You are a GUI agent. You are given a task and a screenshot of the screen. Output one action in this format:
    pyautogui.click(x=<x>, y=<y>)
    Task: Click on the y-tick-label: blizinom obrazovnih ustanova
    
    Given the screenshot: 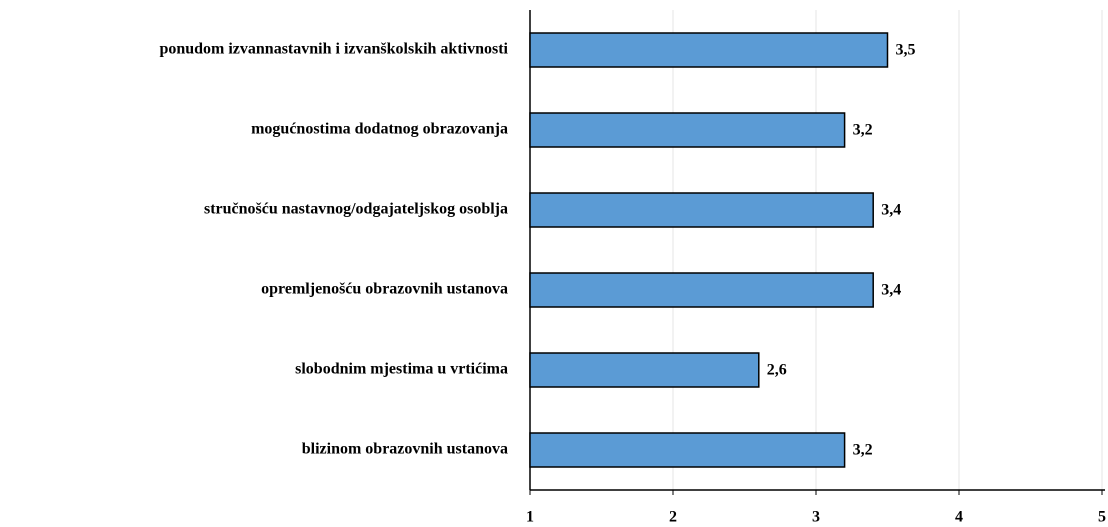 What is the action you would take?
    pyautogui.click(x=405, y=449)
    